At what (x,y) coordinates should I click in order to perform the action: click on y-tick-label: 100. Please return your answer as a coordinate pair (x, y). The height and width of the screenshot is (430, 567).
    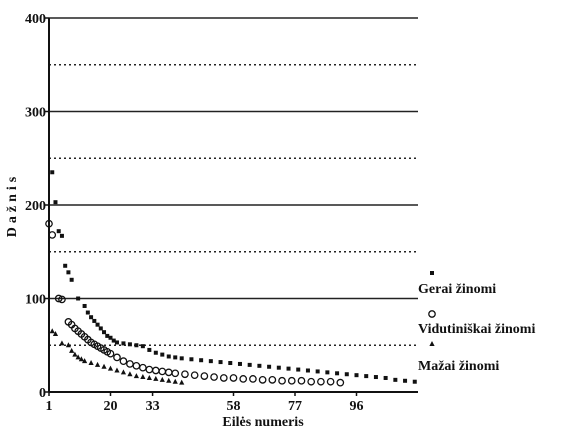
    Looking at the image, I should click on (35, 300).